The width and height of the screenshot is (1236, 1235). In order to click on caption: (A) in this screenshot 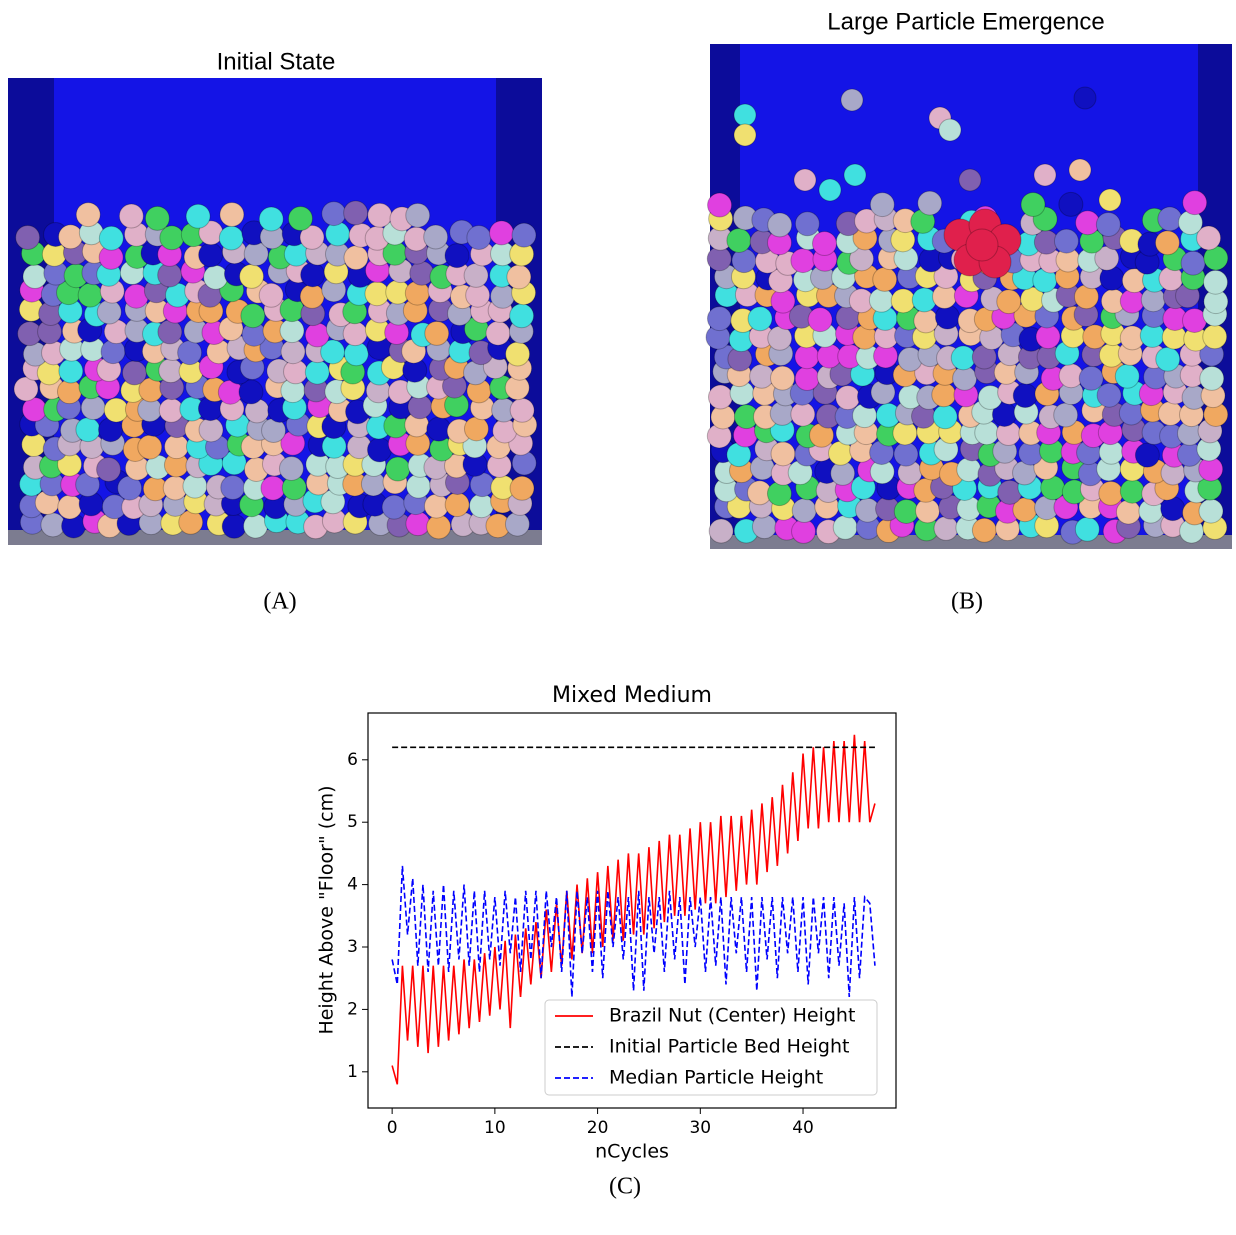, I will do `click(279, 602)`.